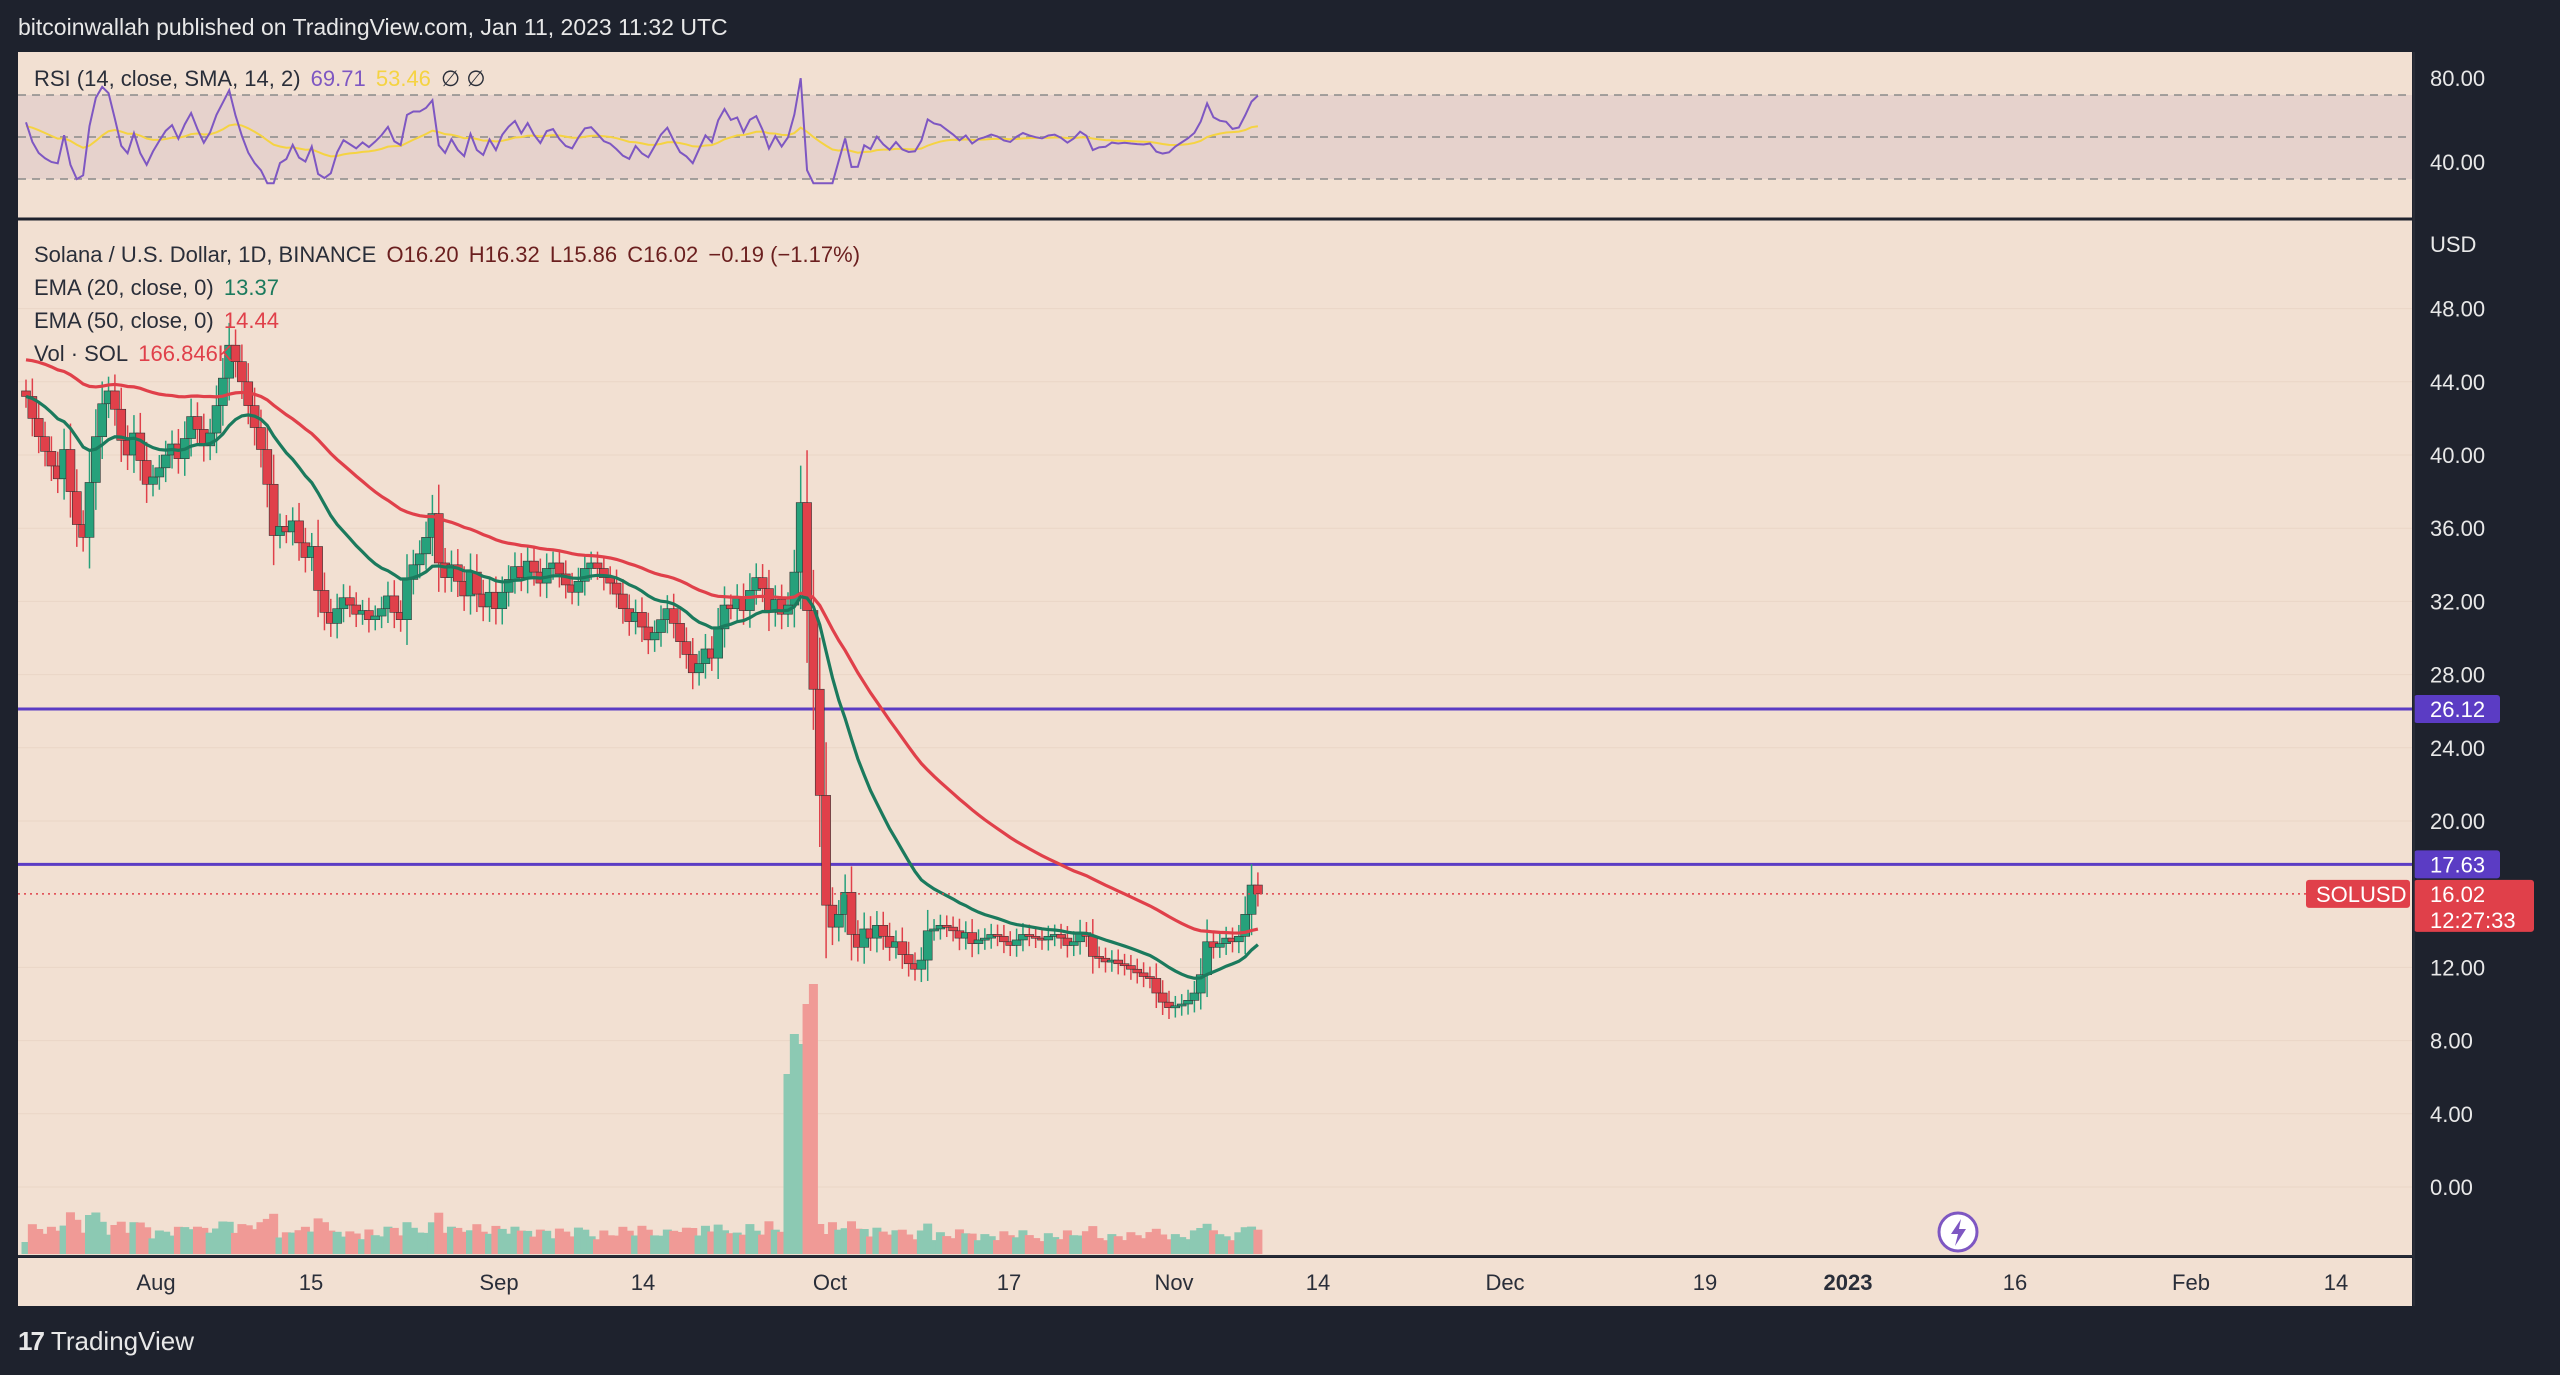  I want to click on time-axis-tick: Oct, so click(830, 1282).